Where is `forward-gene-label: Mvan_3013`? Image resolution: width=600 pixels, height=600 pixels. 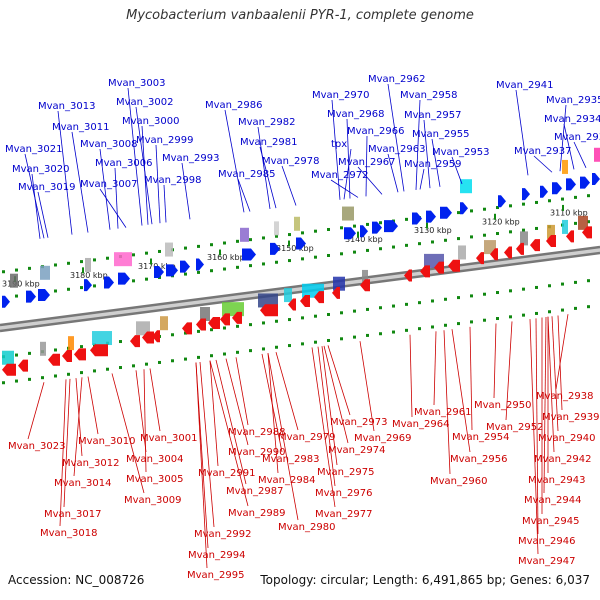 forward-gene-label: Mvan_3013 is located at coordinates (66, 106).